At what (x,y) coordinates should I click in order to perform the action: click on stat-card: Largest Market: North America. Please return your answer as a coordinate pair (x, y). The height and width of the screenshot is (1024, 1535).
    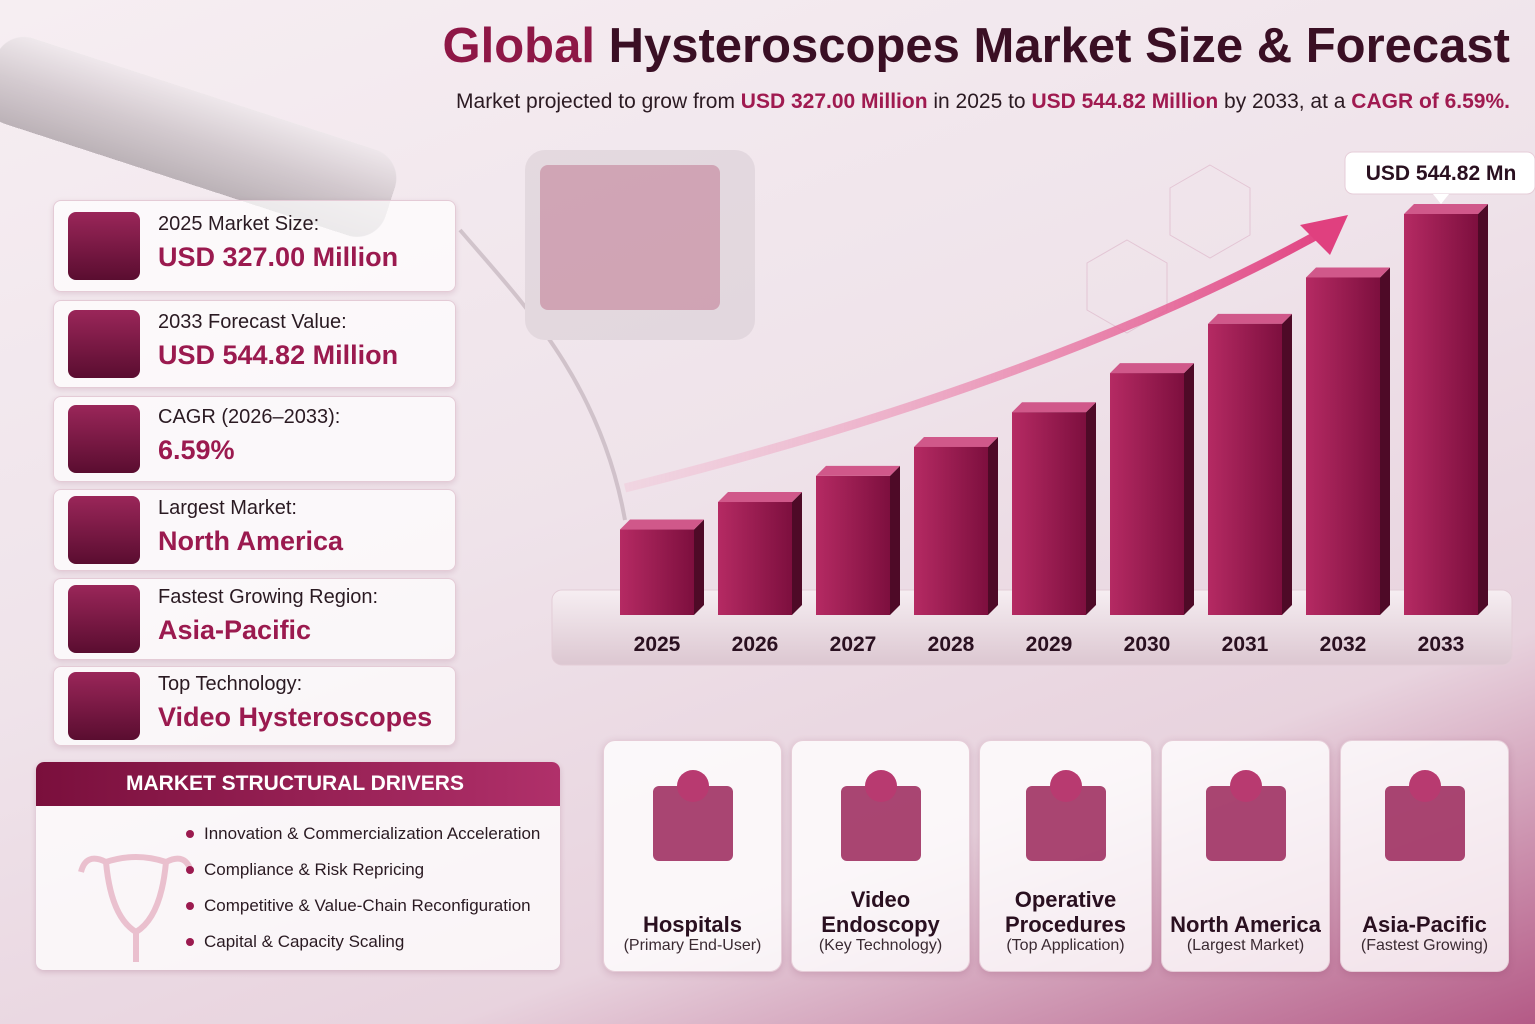
    Looking at the image, I should click on (254, 530).